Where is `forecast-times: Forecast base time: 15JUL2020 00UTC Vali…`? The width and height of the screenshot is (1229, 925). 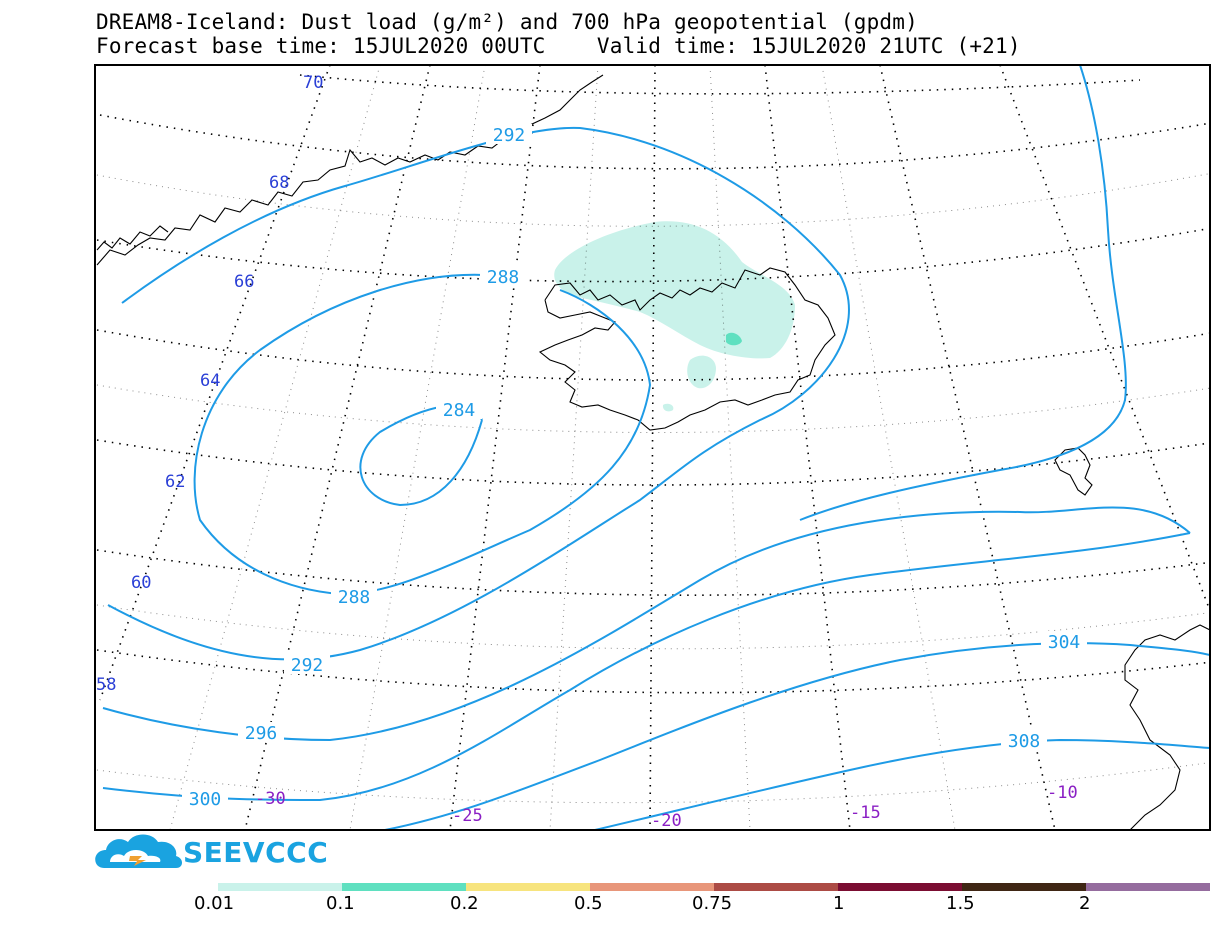
forecast-times: Forecast base time: 15JUL2020 00UTC Vali… is located at coordinates (558, 46).